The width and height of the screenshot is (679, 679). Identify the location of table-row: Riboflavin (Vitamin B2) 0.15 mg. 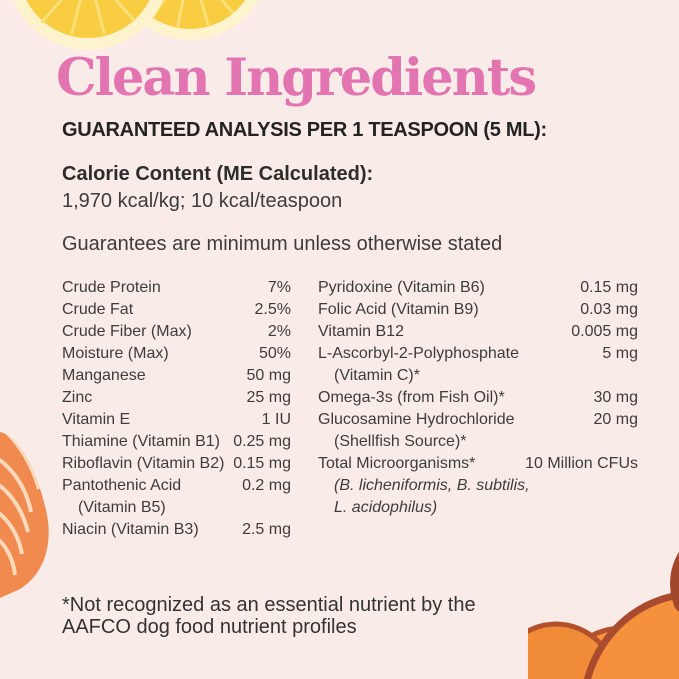
(176, 464).